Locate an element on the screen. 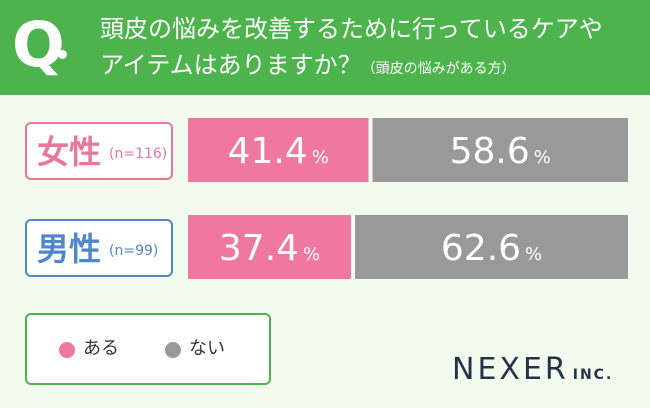  logo-sub-text: INC. is located at coordinates (593, 375).